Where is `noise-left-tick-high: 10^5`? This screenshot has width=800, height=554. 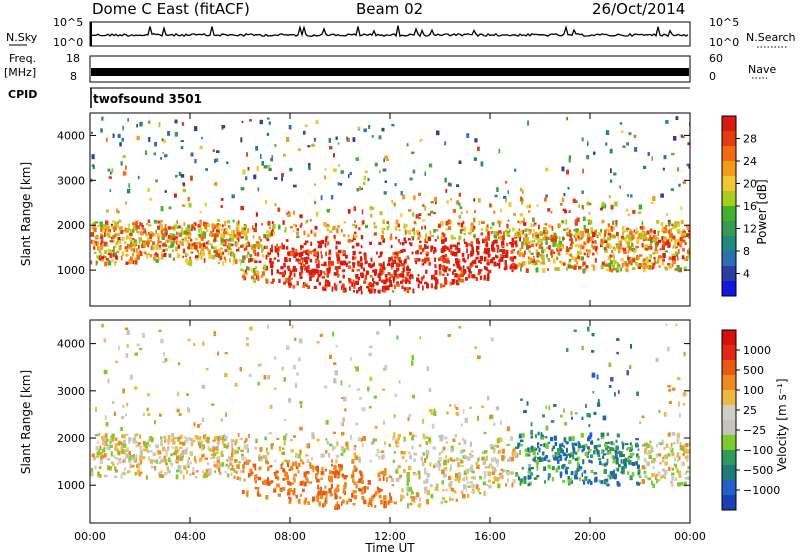 noise-left-tick-high: 10^5 is located at coordinates (68, 22).